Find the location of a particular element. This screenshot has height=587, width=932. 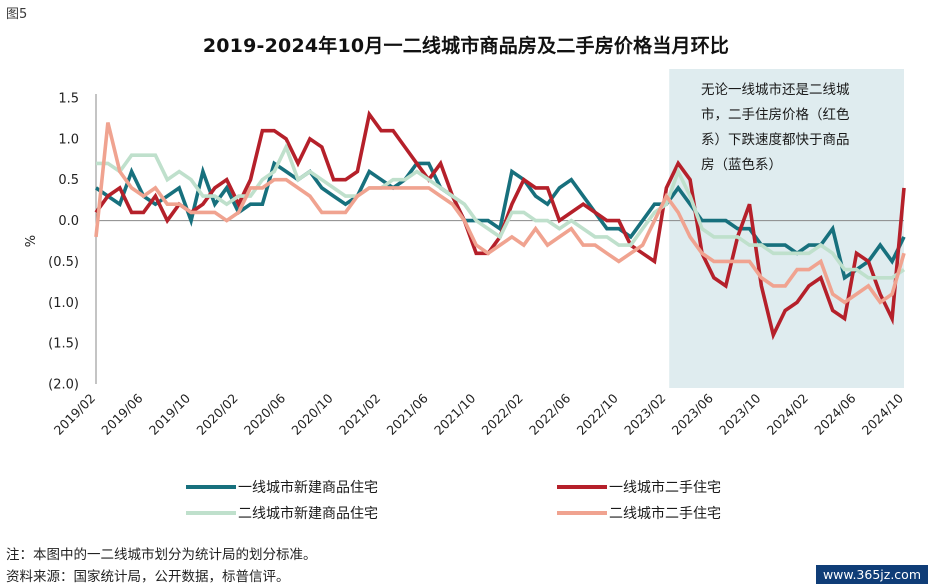

annotation-text: 房（蓝色系） is located at coordinates (741, 164).